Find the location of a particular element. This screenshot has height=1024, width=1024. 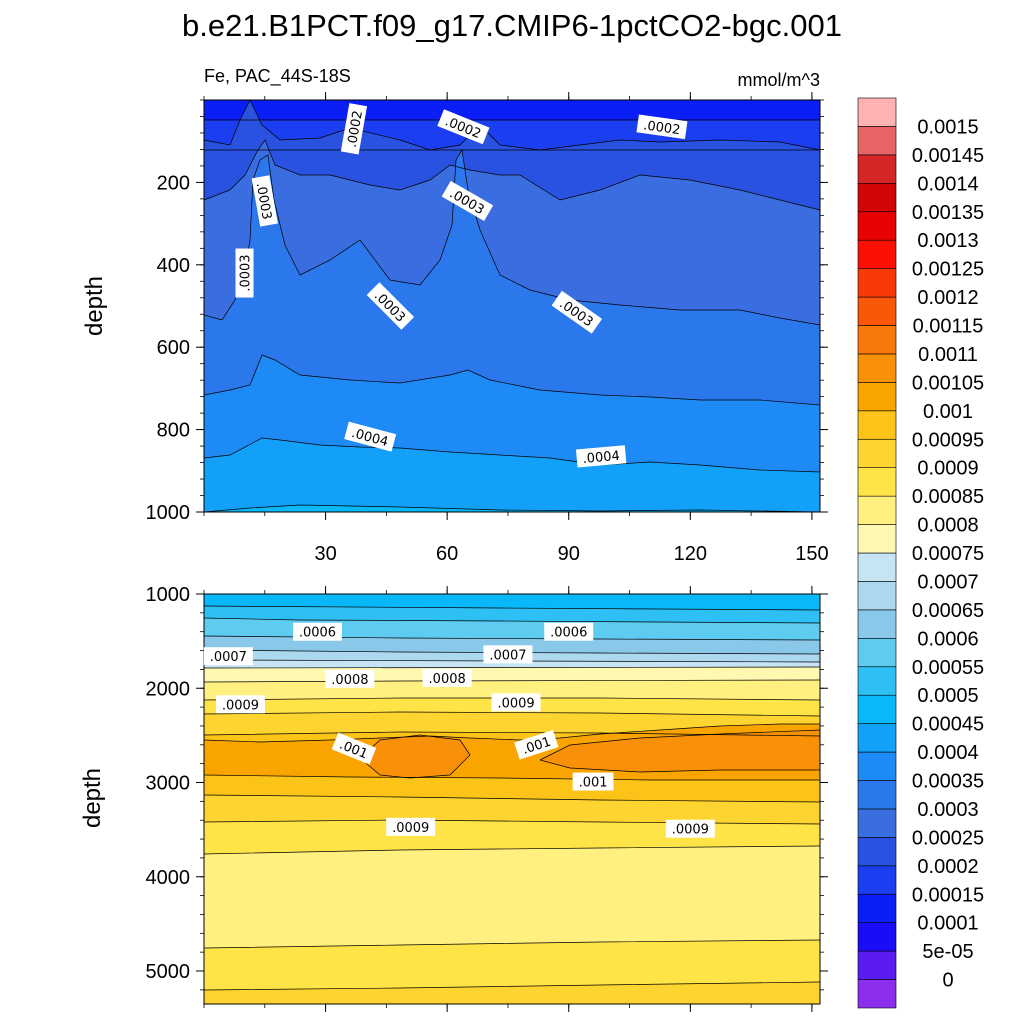

colorbar-label: 0.0009 is located at coordinates (947, 469).